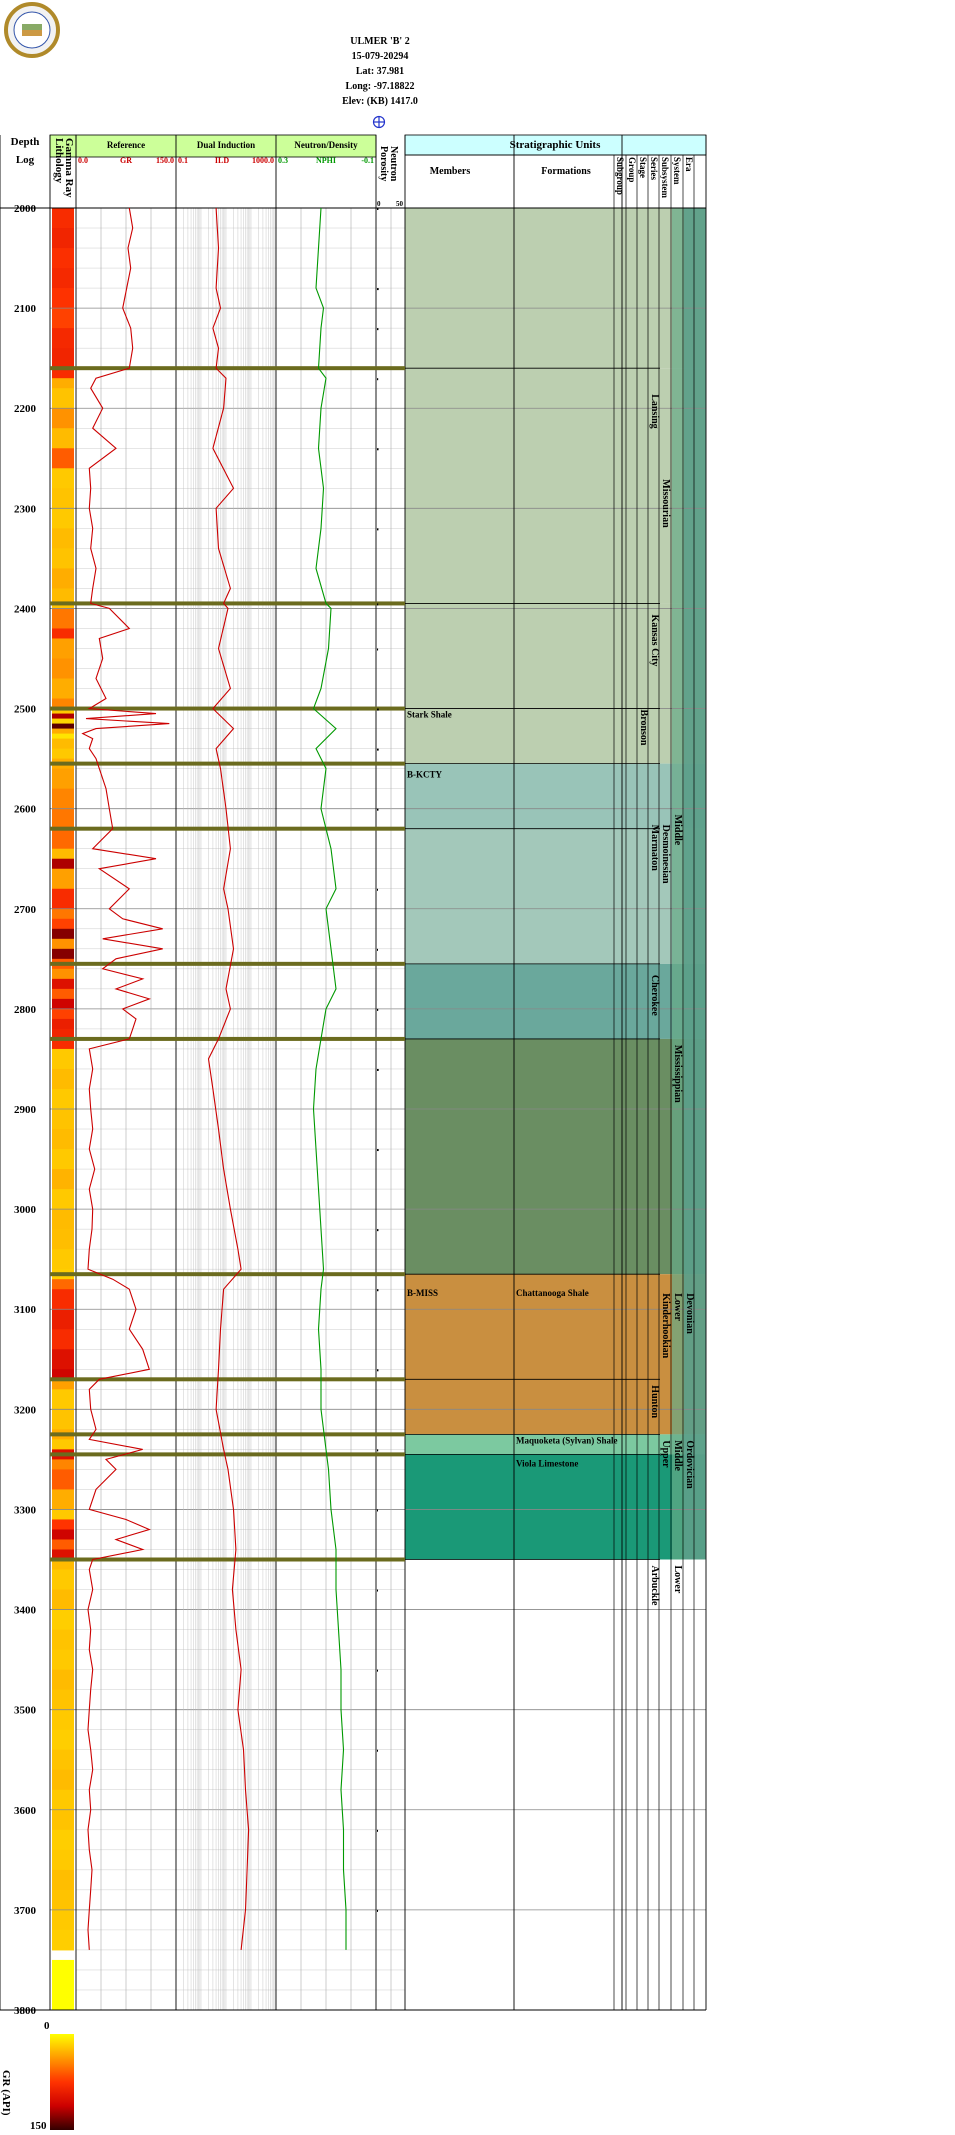 This screenshot has width=955, height=2135. What do you see at coordinates (643, 728) in the screenshot?
I see `strat-label-3: Bronson` at bounding box center [643, 728].